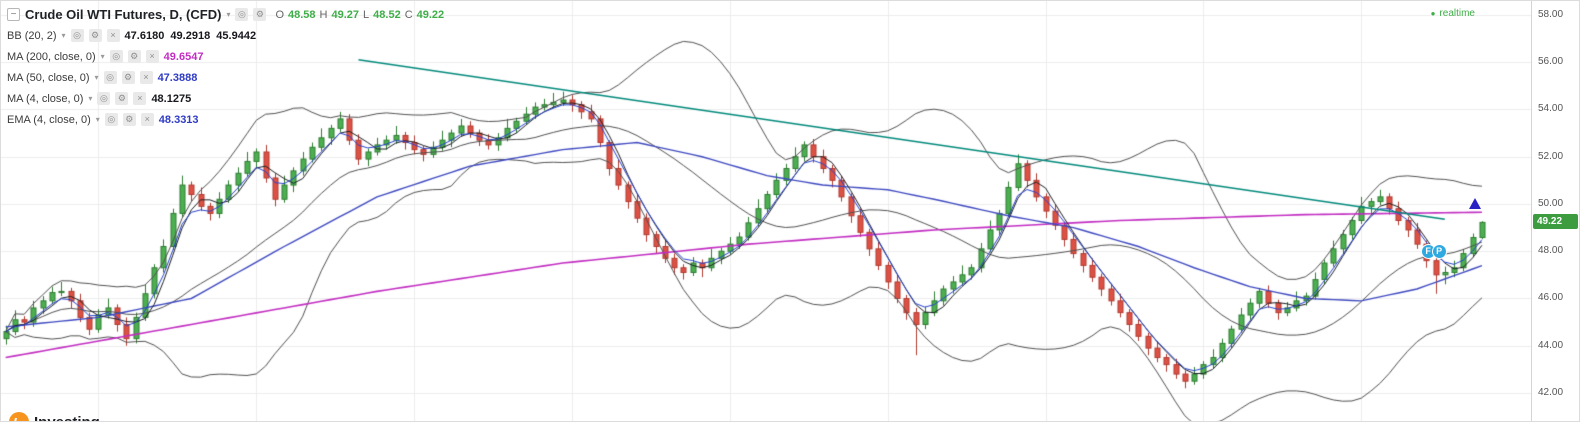 The width and height of the screenshot is (1580, 422). Describe the element at coordinates (51, 56) in the screenshot. I see `indicator-label: MA (200, close, 0)` at that location.